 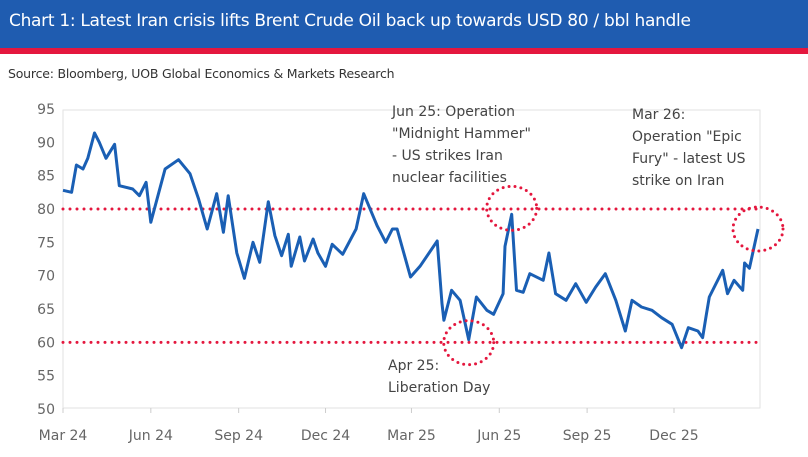 I want to click on annotation-text: nuclear facilities, so click(x=449, y=178).